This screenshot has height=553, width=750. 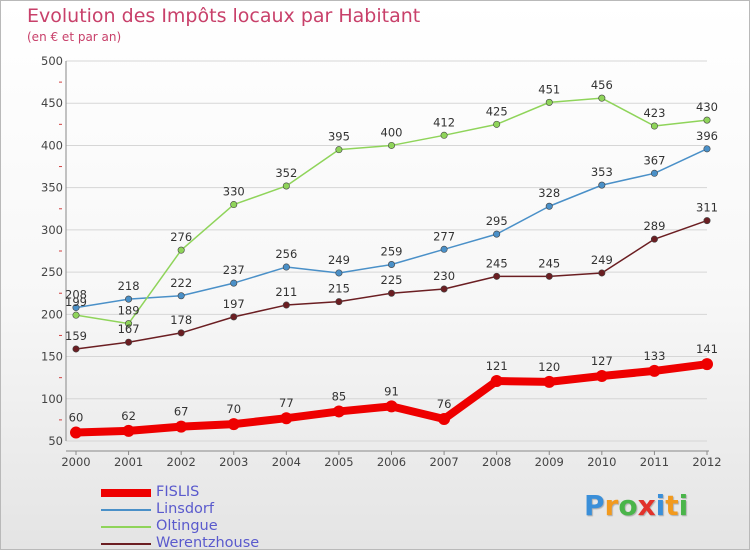 What do you see at coordinates (339, 396) in the screenshot?
I see `data-label: 85` at bounding box center [339, 396].